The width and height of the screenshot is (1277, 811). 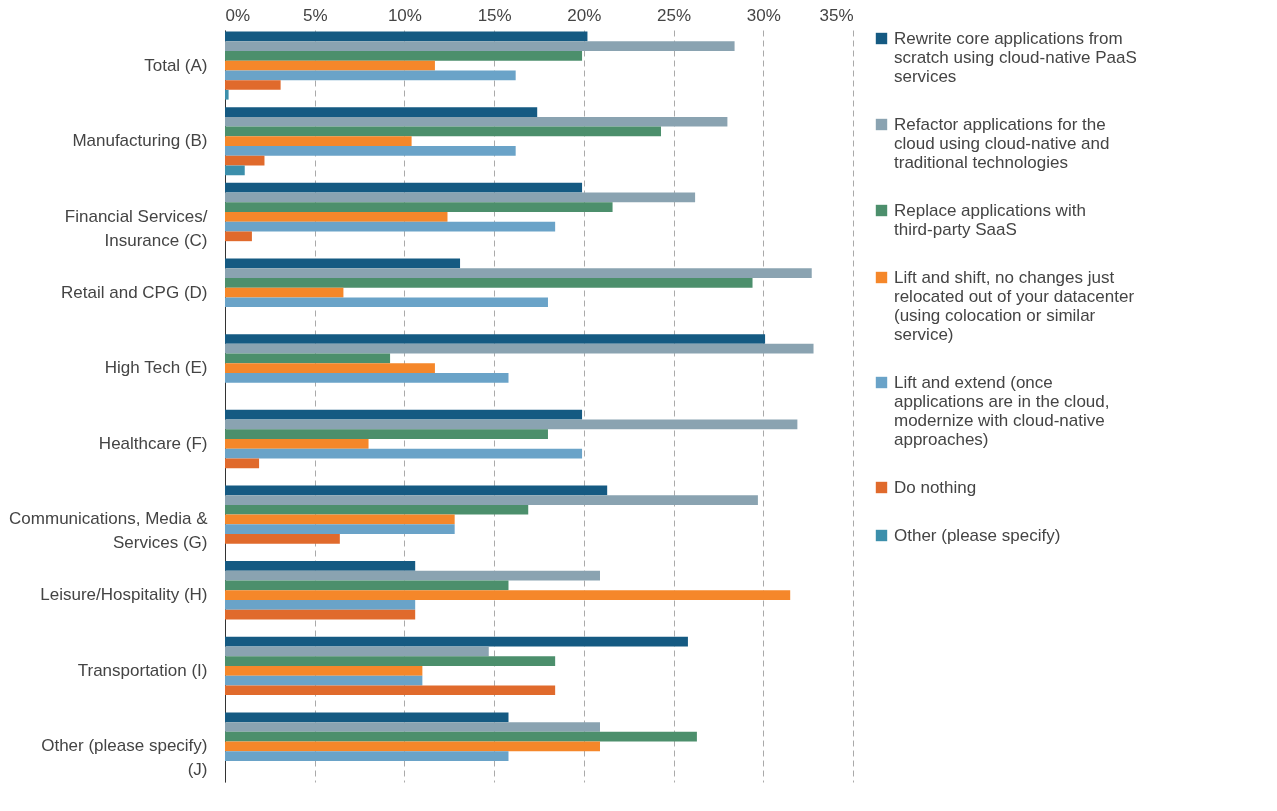 What do you see at coordinates (134, 292) in the screenshot?
I see `y-tick-label: Retail and CPG (D)` at bounding box center [134, 292].